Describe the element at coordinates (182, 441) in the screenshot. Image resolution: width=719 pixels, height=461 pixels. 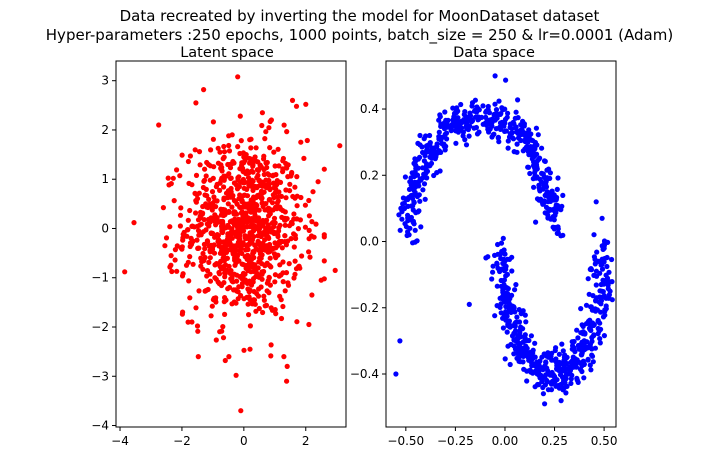
I see `latent-x-tick-label: −2` at that location.